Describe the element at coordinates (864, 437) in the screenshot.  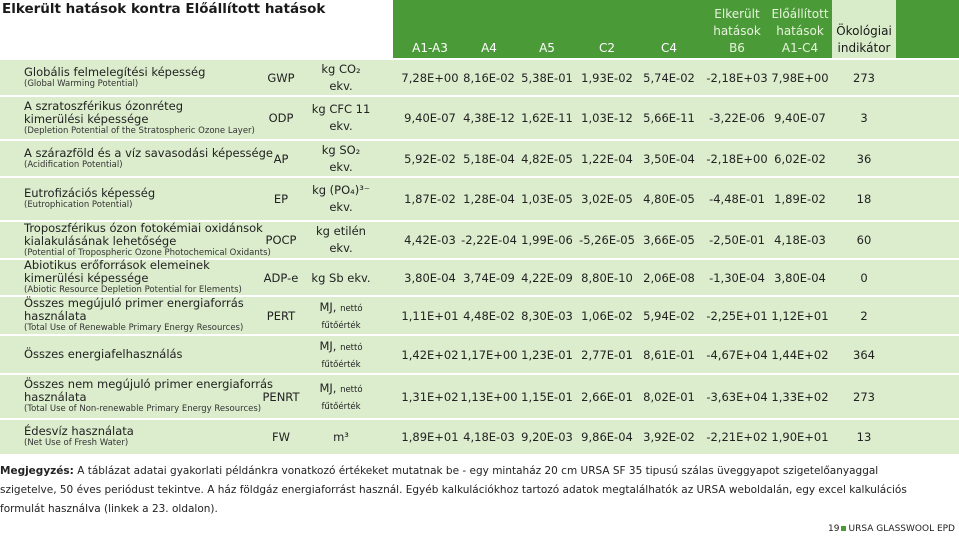
I see `eco-indicator-cell: 13` at that location.